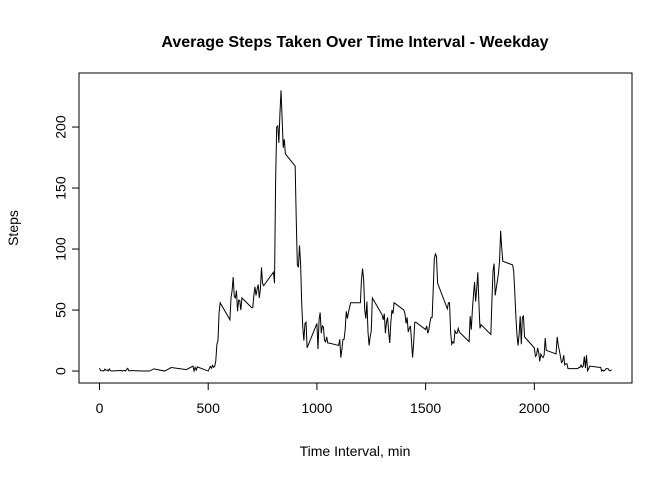 The height and width of the screenshot is (485, 672). What do you see at coordinates (100, 408) in the screenshot?
I see `x-tick-label: 0` at bounding box center [100, 408].